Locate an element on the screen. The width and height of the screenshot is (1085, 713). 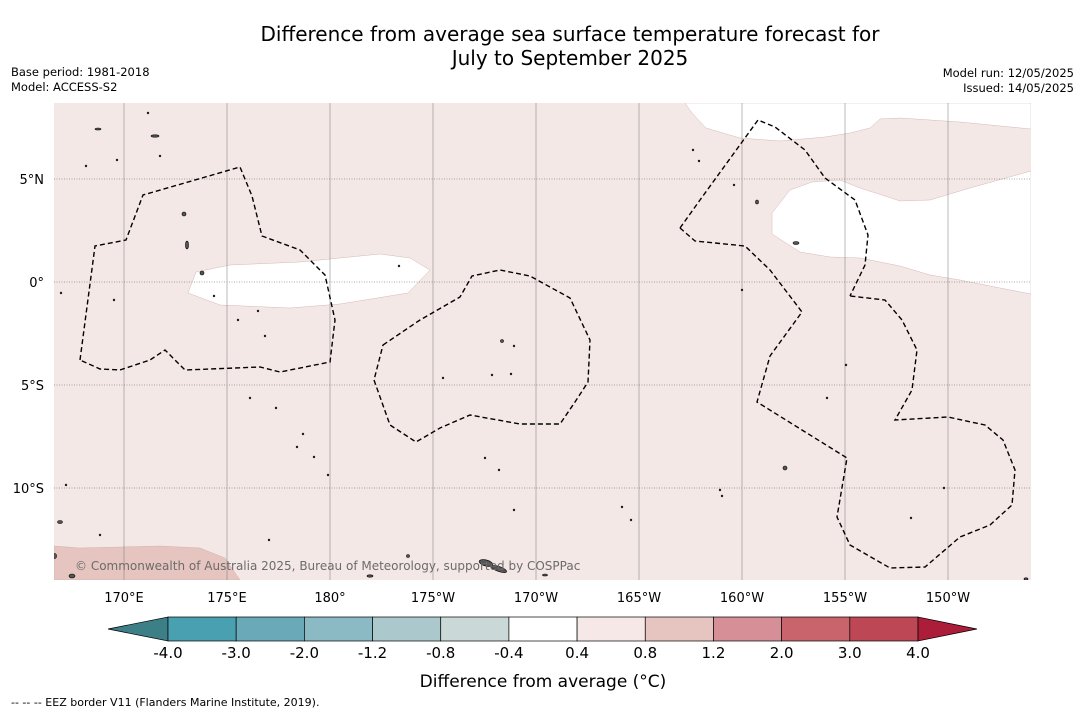
base-info: Base period: 1981-2018 Model: ACCESS-S2 is located at coordinates (80, 79).